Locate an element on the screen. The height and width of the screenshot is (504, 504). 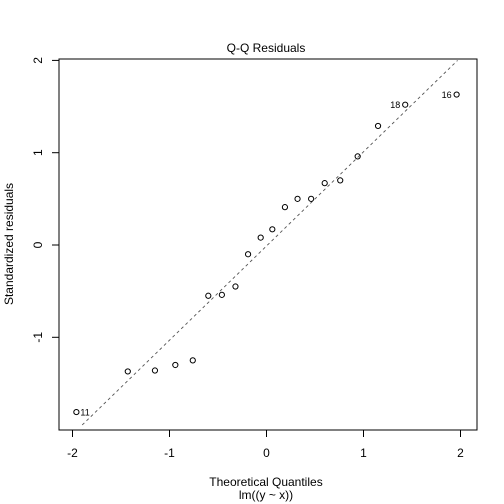
point-label: 16 is located at coordinates (447, 95).